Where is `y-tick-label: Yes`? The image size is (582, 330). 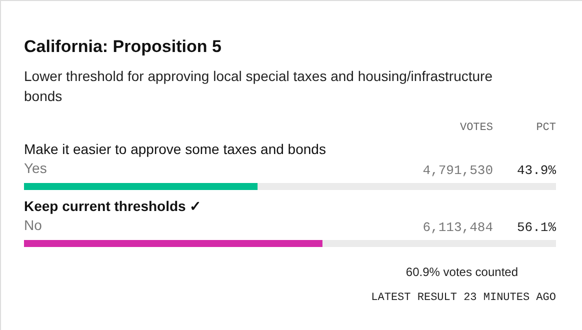
y-tick-label: Yes is located at coordinates (35, 168).